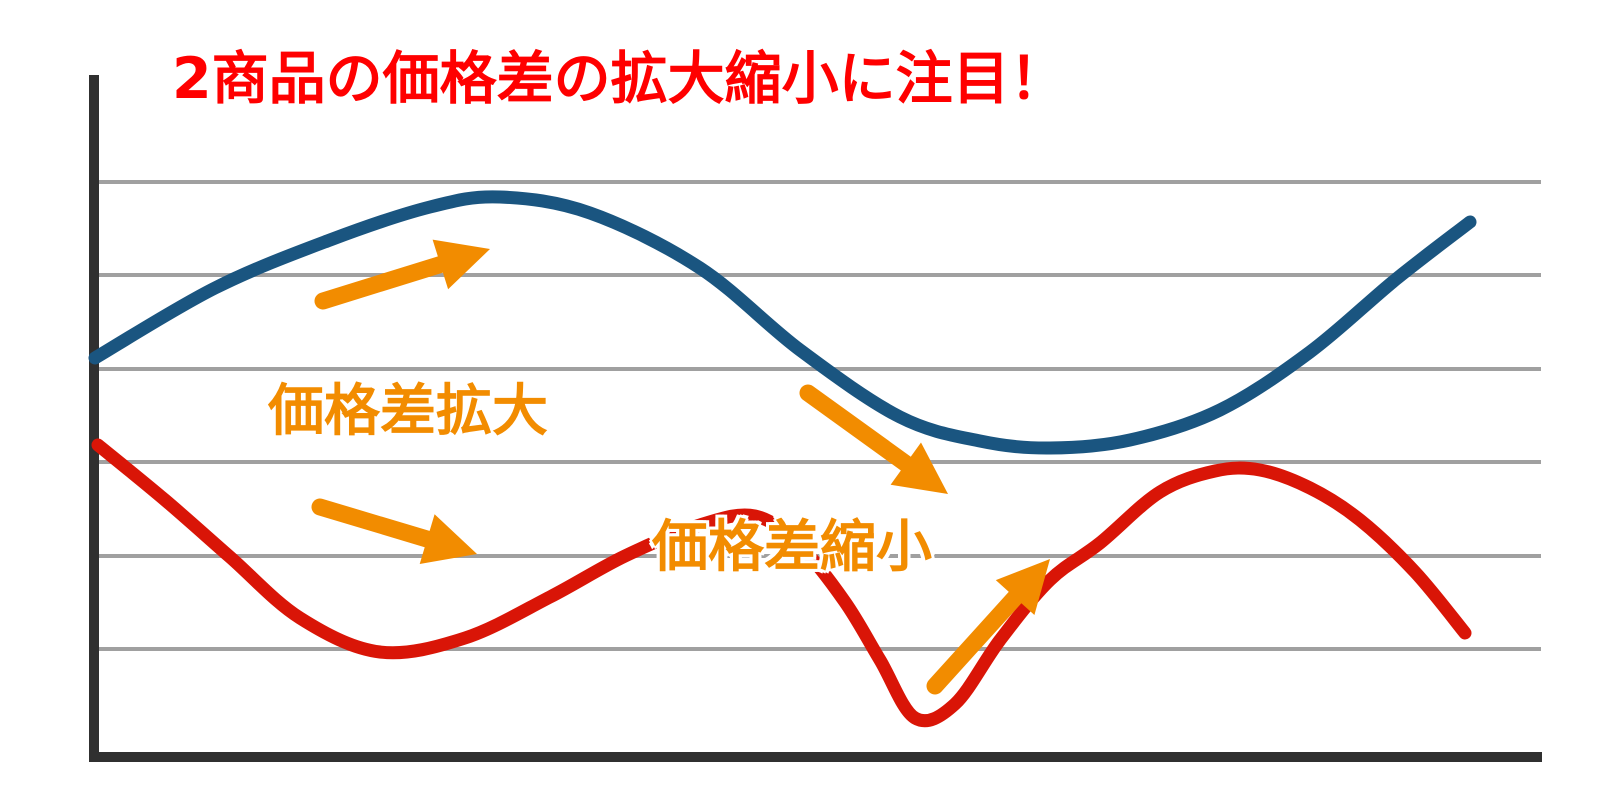  What do you see at coordinates (94, 418) in the screenshot?
I see `y-axis` at bounding box center [94, 418].